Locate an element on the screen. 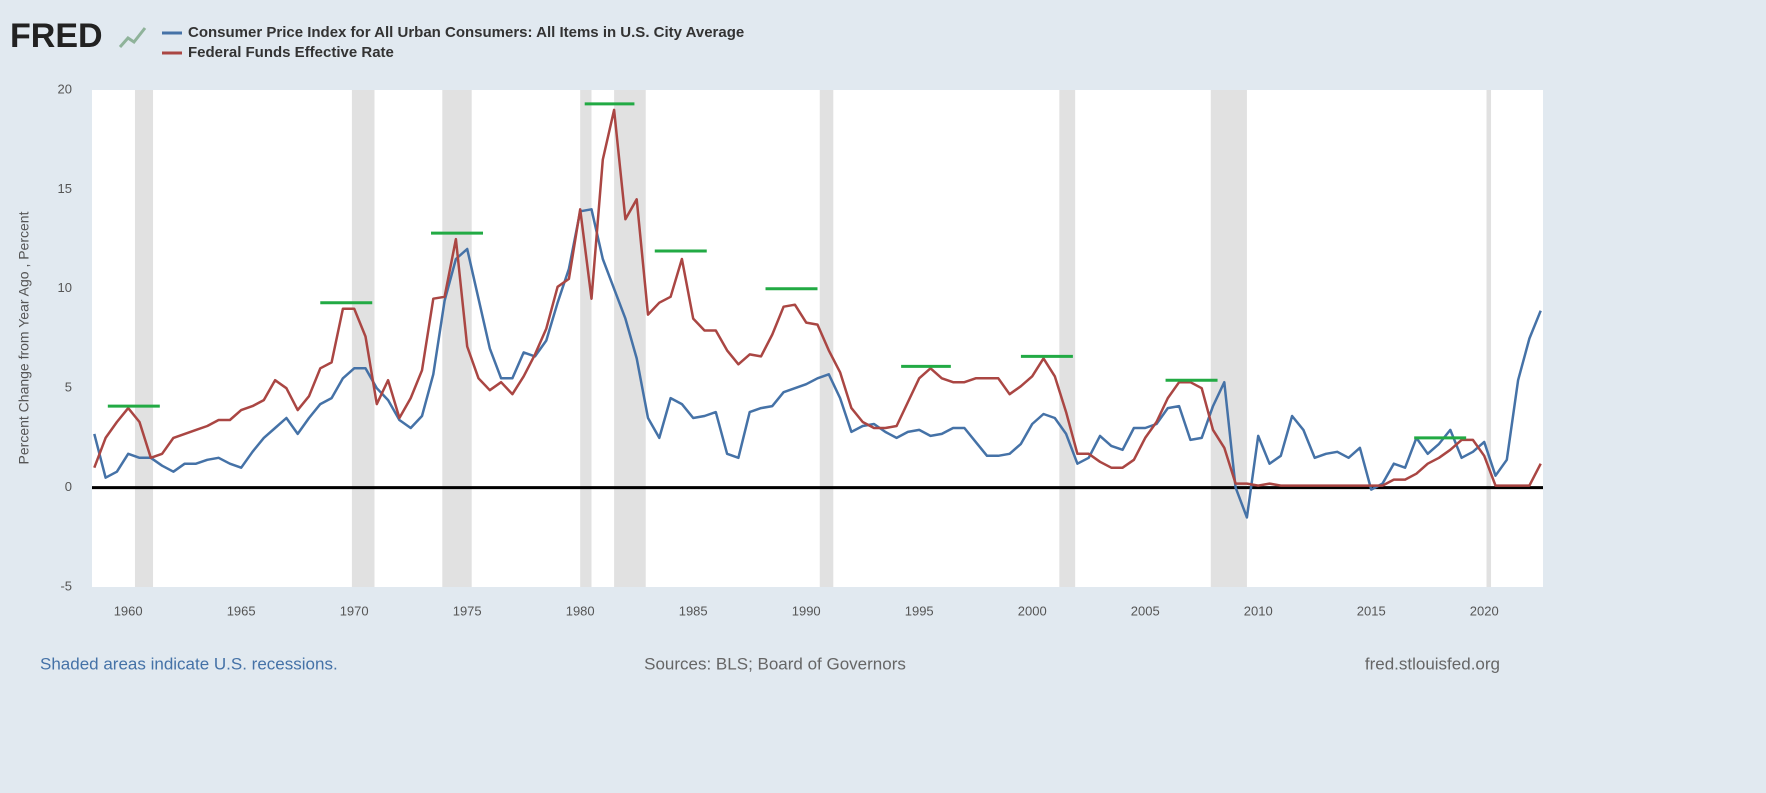  x-tick-label: 1995 is located at coordinates (919, 610).